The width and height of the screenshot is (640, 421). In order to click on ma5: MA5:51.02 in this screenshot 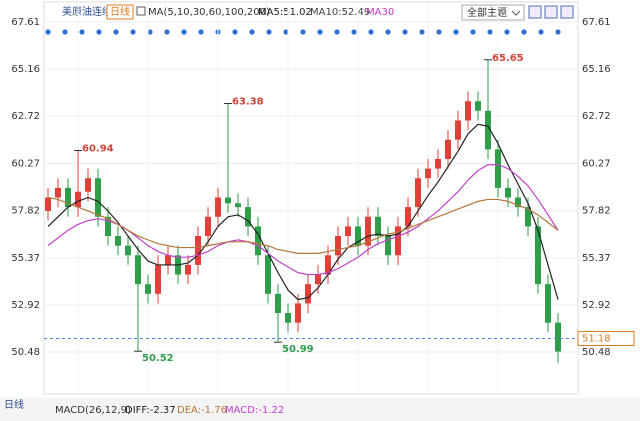, I will do `click(285, 12)`.